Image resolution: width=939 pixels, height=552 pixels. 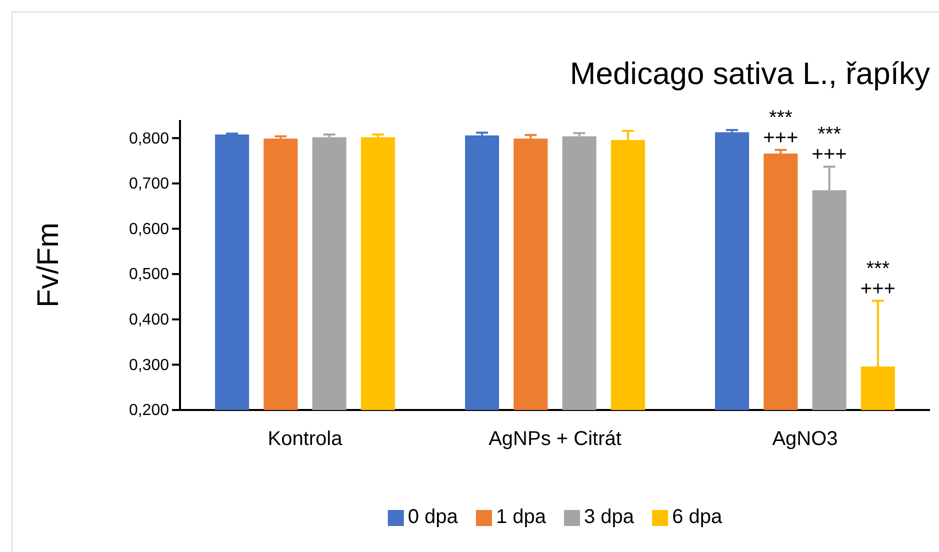 I want to click on x-tick-label: Kontrola, so click(x=306, y=439).